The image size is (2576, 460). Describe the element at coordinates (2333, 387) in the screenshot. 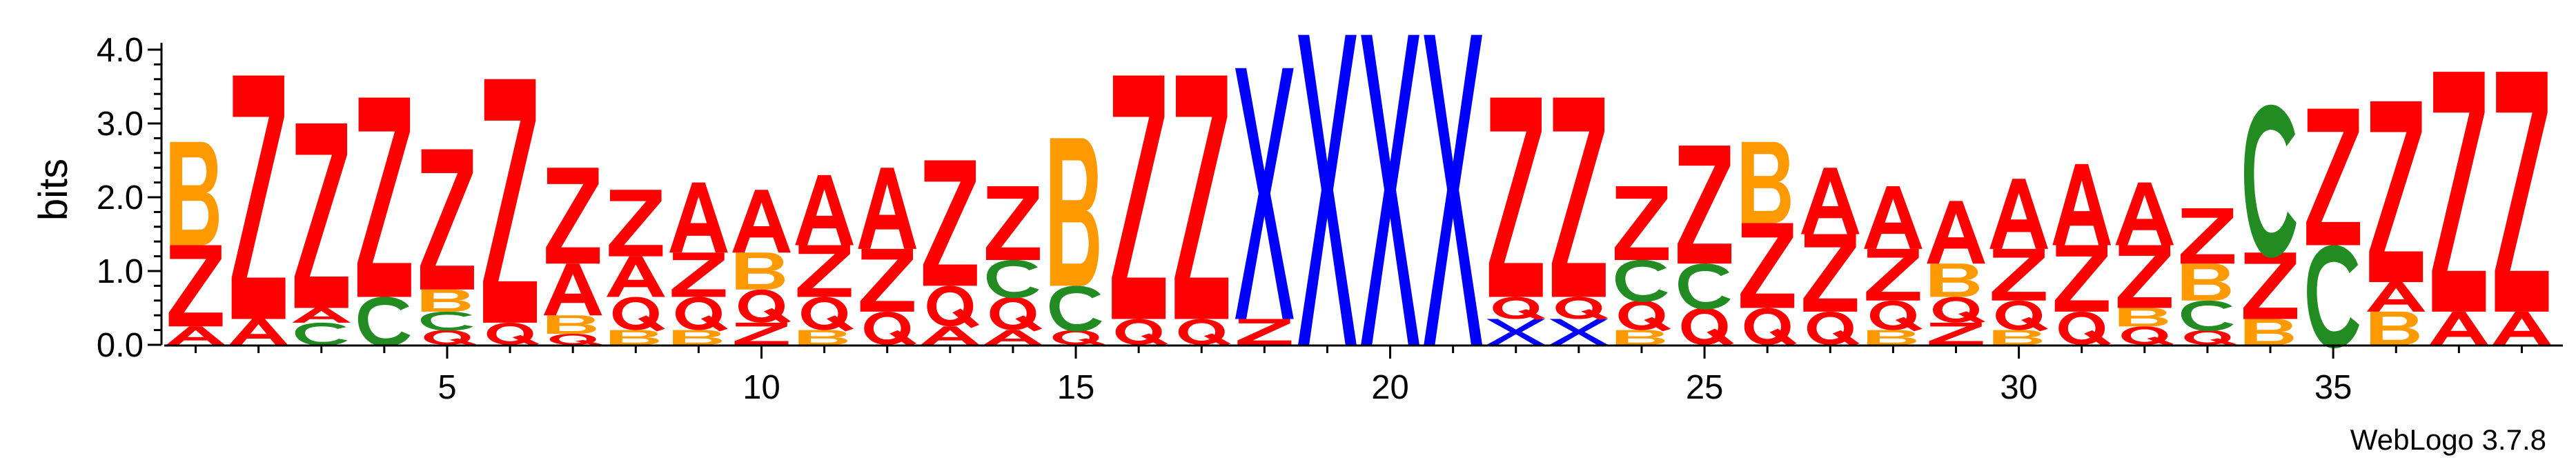

I see `x-tick-label: 35` at that location.